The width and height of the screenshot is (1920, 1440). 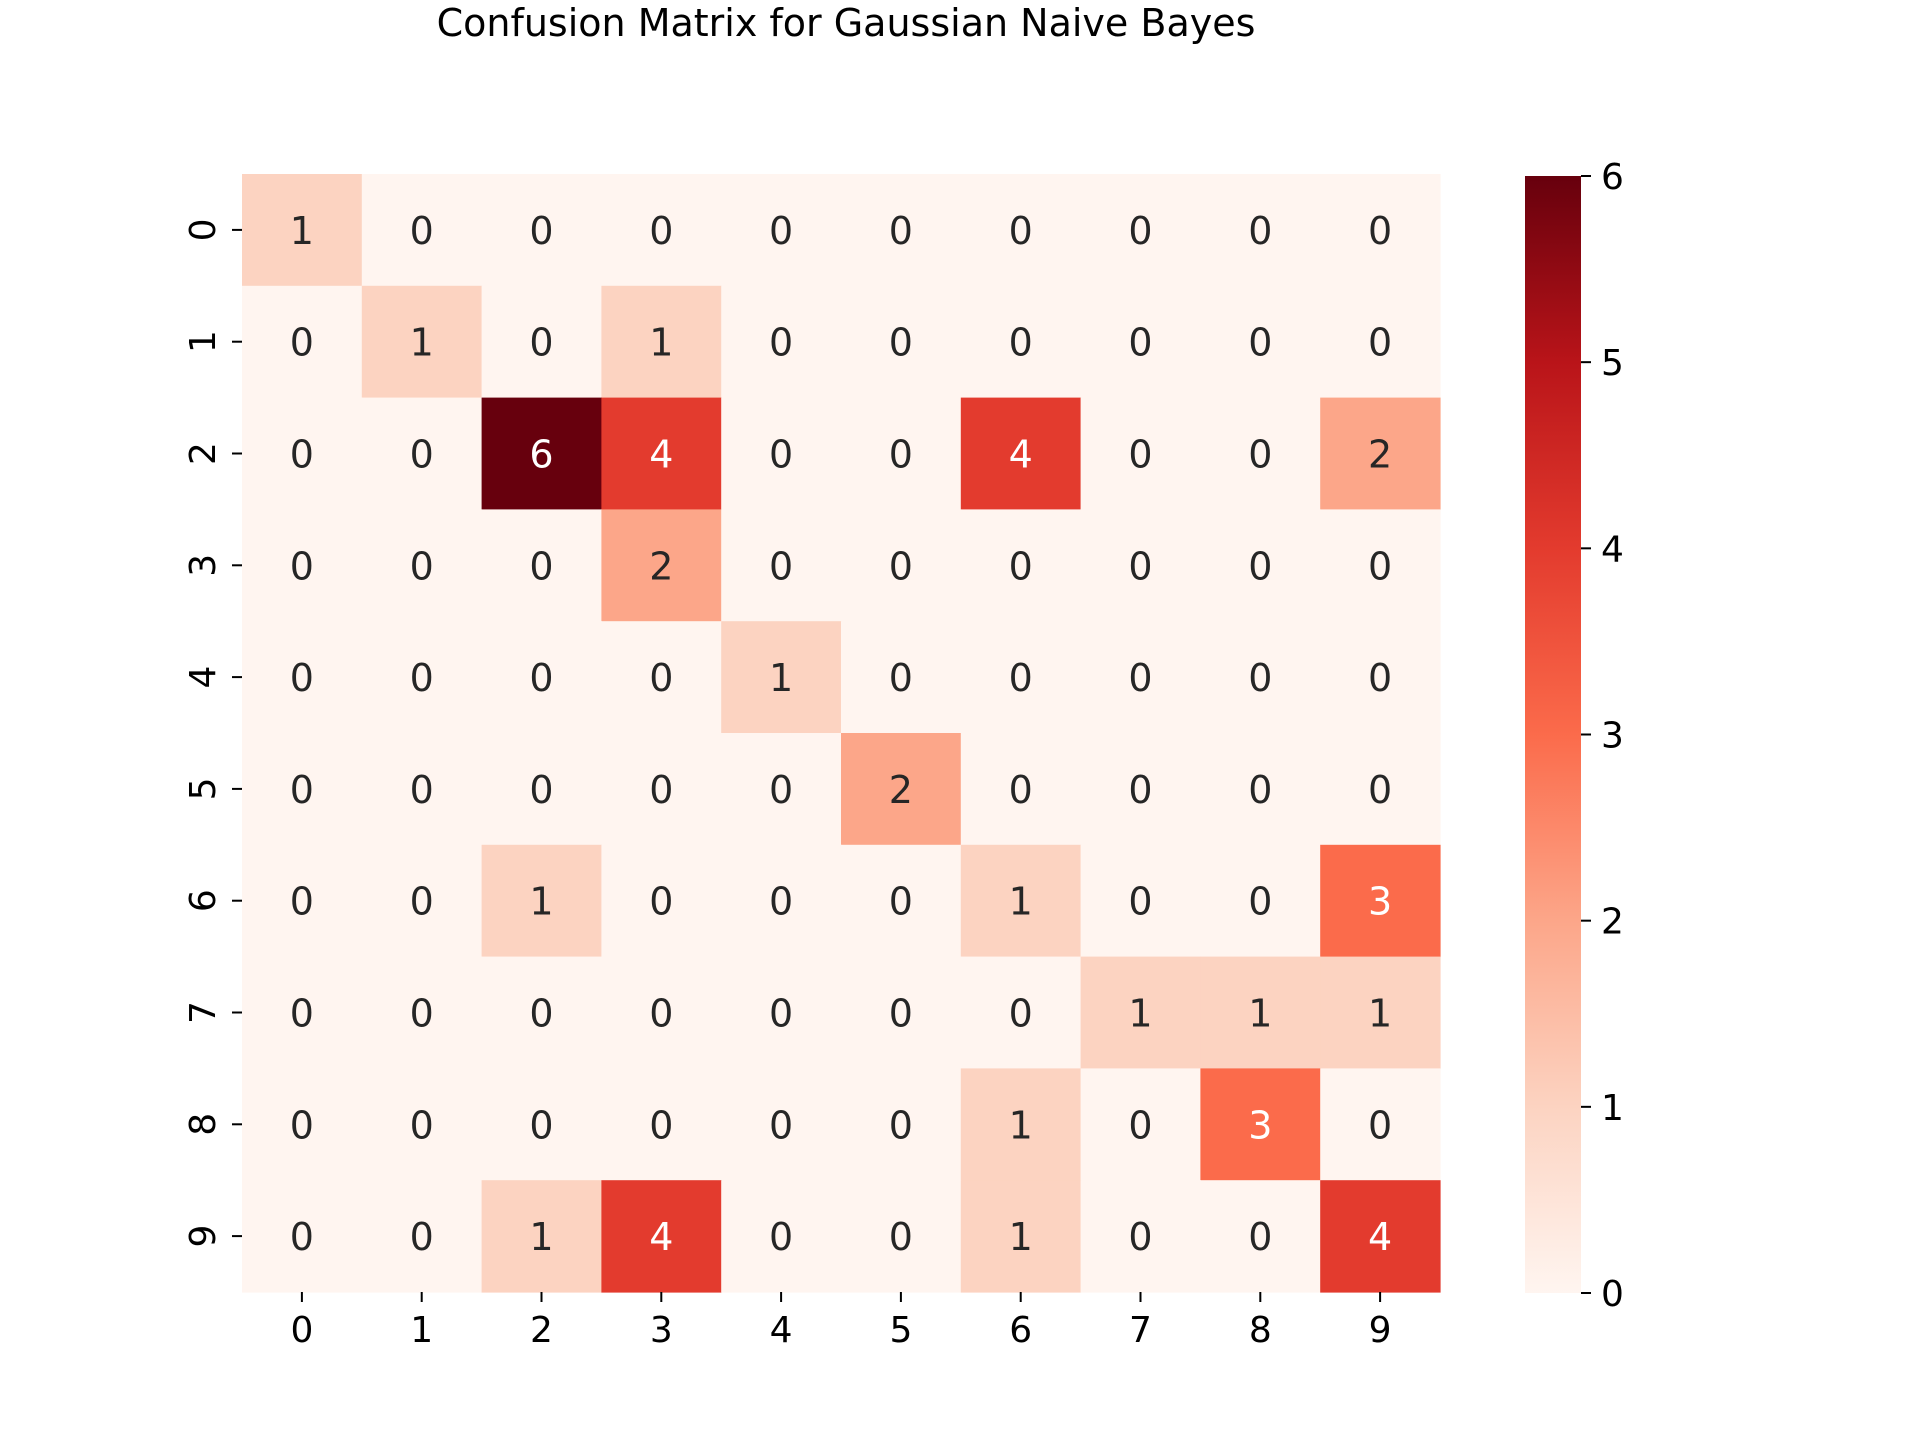 What do you see at coordinates (301, 1330) in the screenshot?
I see `x-tick-label: 0` at bounding box center [301, 1330].